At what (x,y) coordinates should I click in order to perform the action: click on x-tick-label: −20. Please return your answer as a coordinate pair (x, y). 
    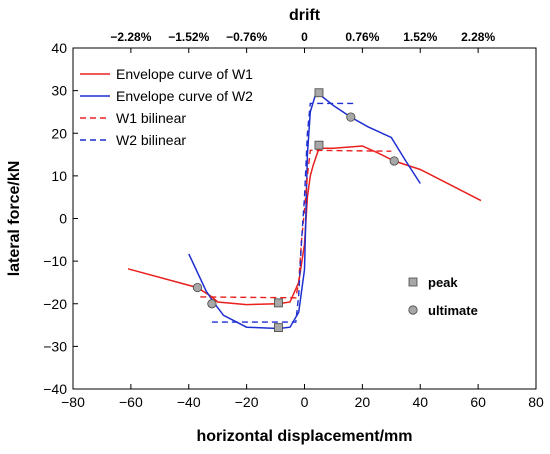
    Looking at the image, I should click on (247, 402).